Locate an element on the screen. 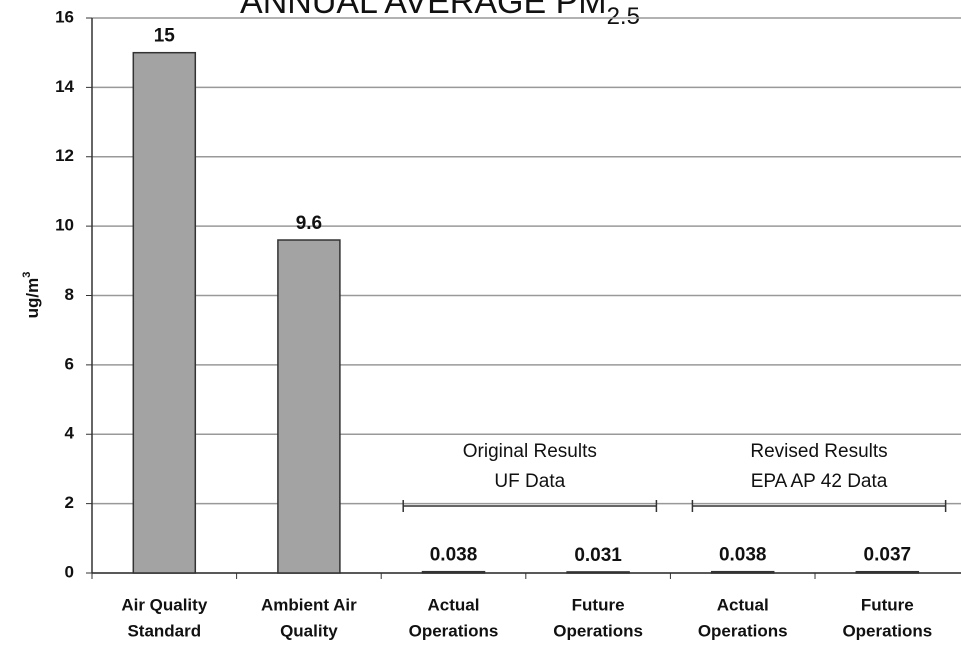 This screenshot has height=649, width=961. value-label: 0.031 is located at coordinates (598, 555).